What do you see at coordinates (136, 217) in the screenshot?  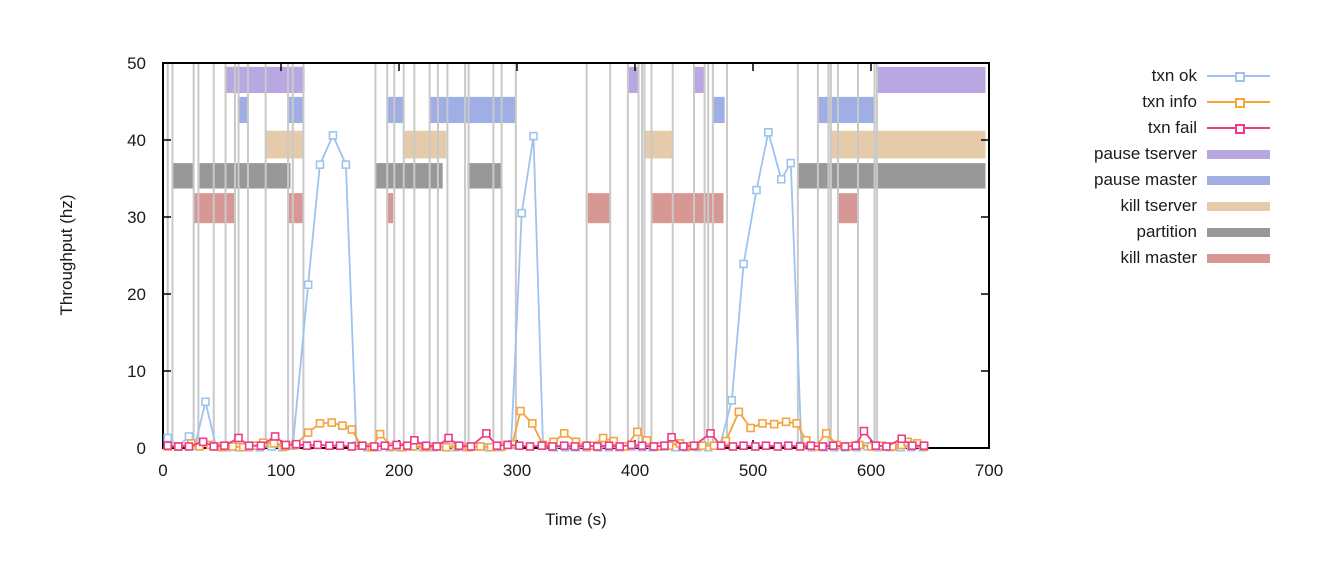 I see `y-tick-label: 30` at bounding box center [136, 217].